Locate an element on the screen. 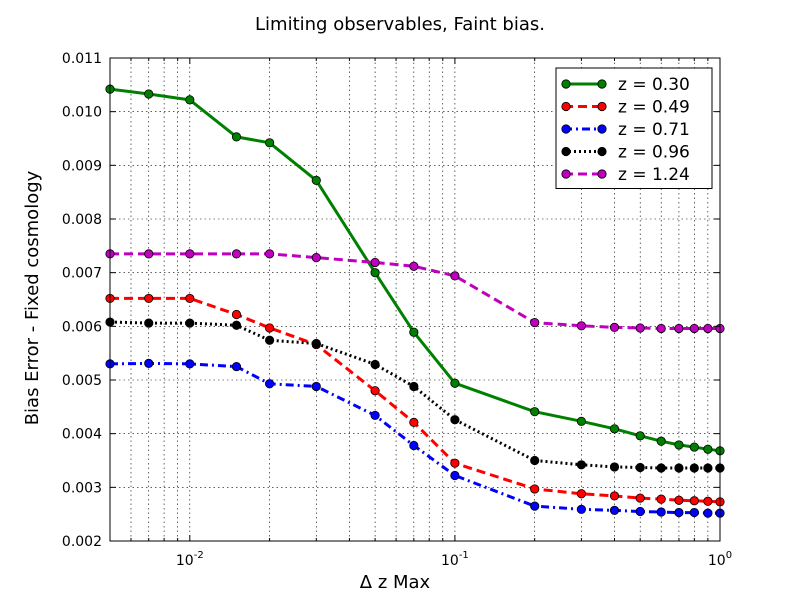 This screenshot has width=800, height=600. legend-label: z = 0.30 is located at coordinates (654, 85).